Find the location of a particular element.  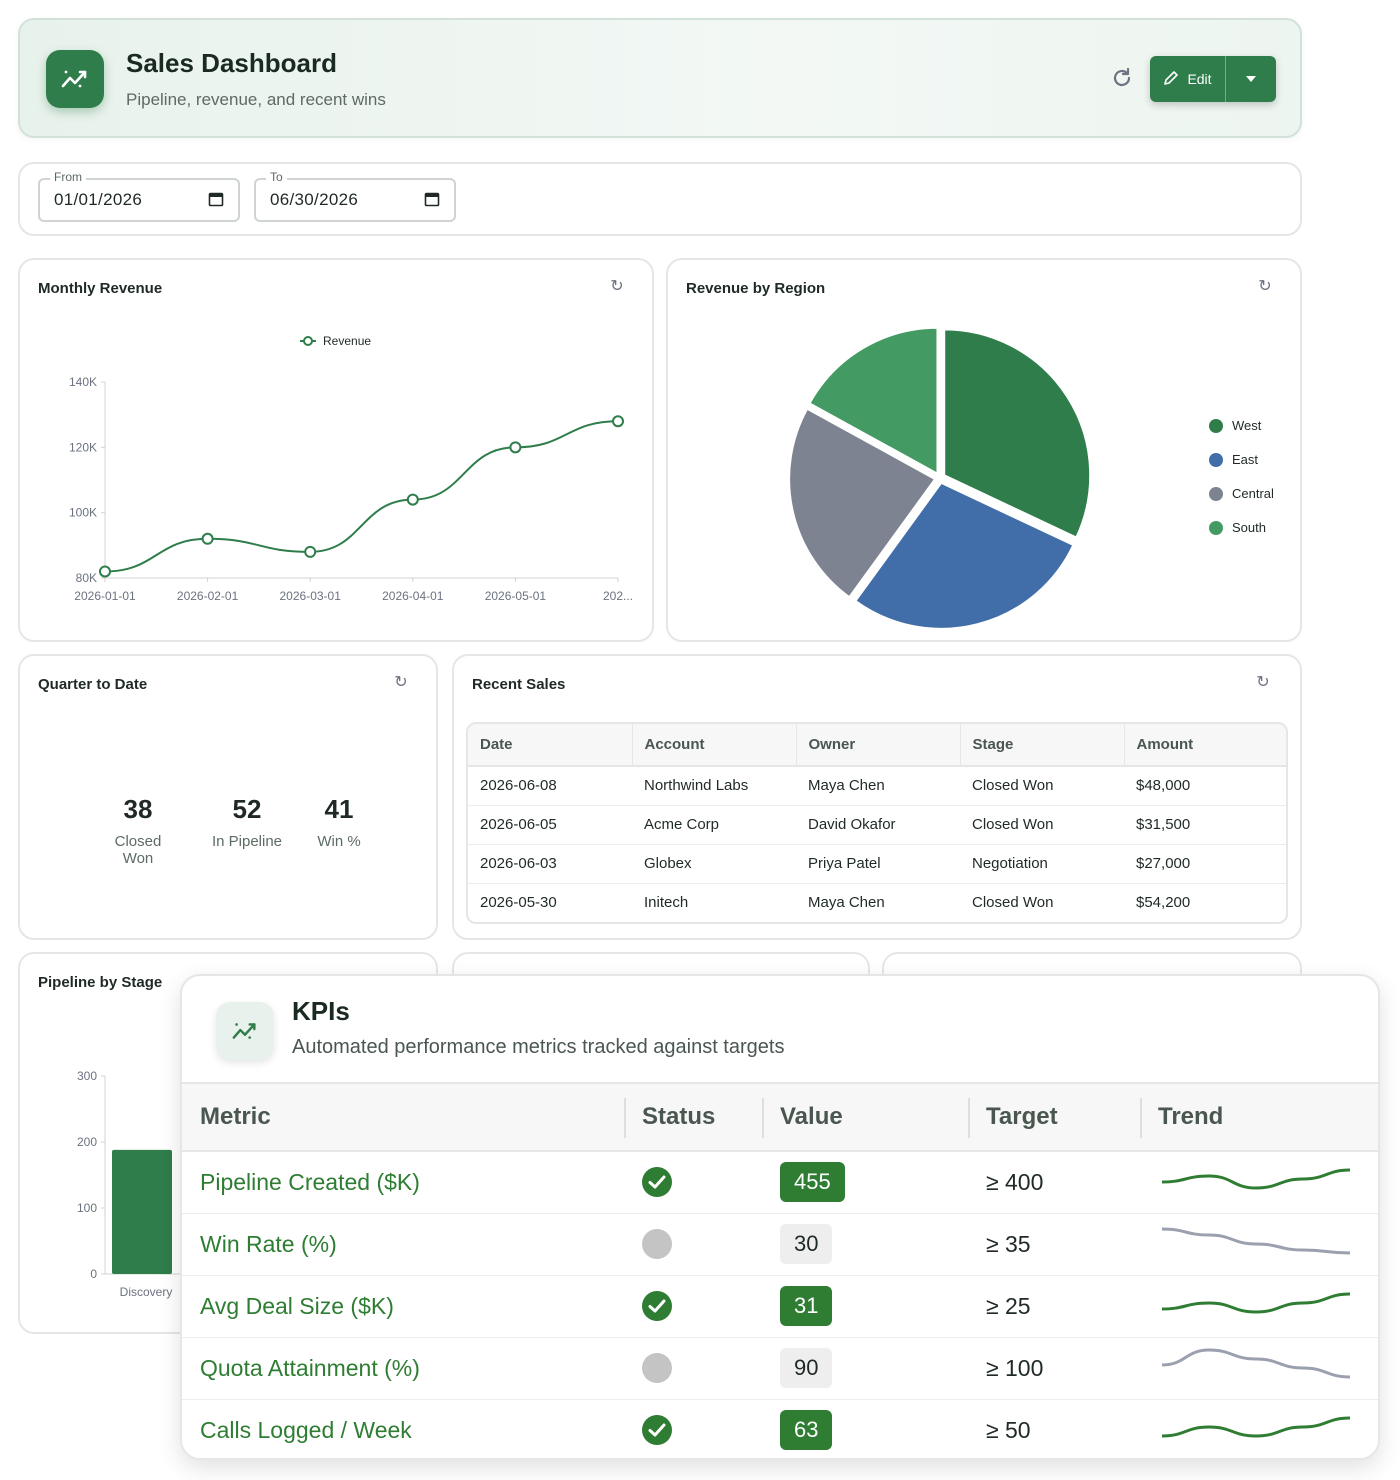

cell-date: 2026-06-03 is located at coordinates (550, 864).